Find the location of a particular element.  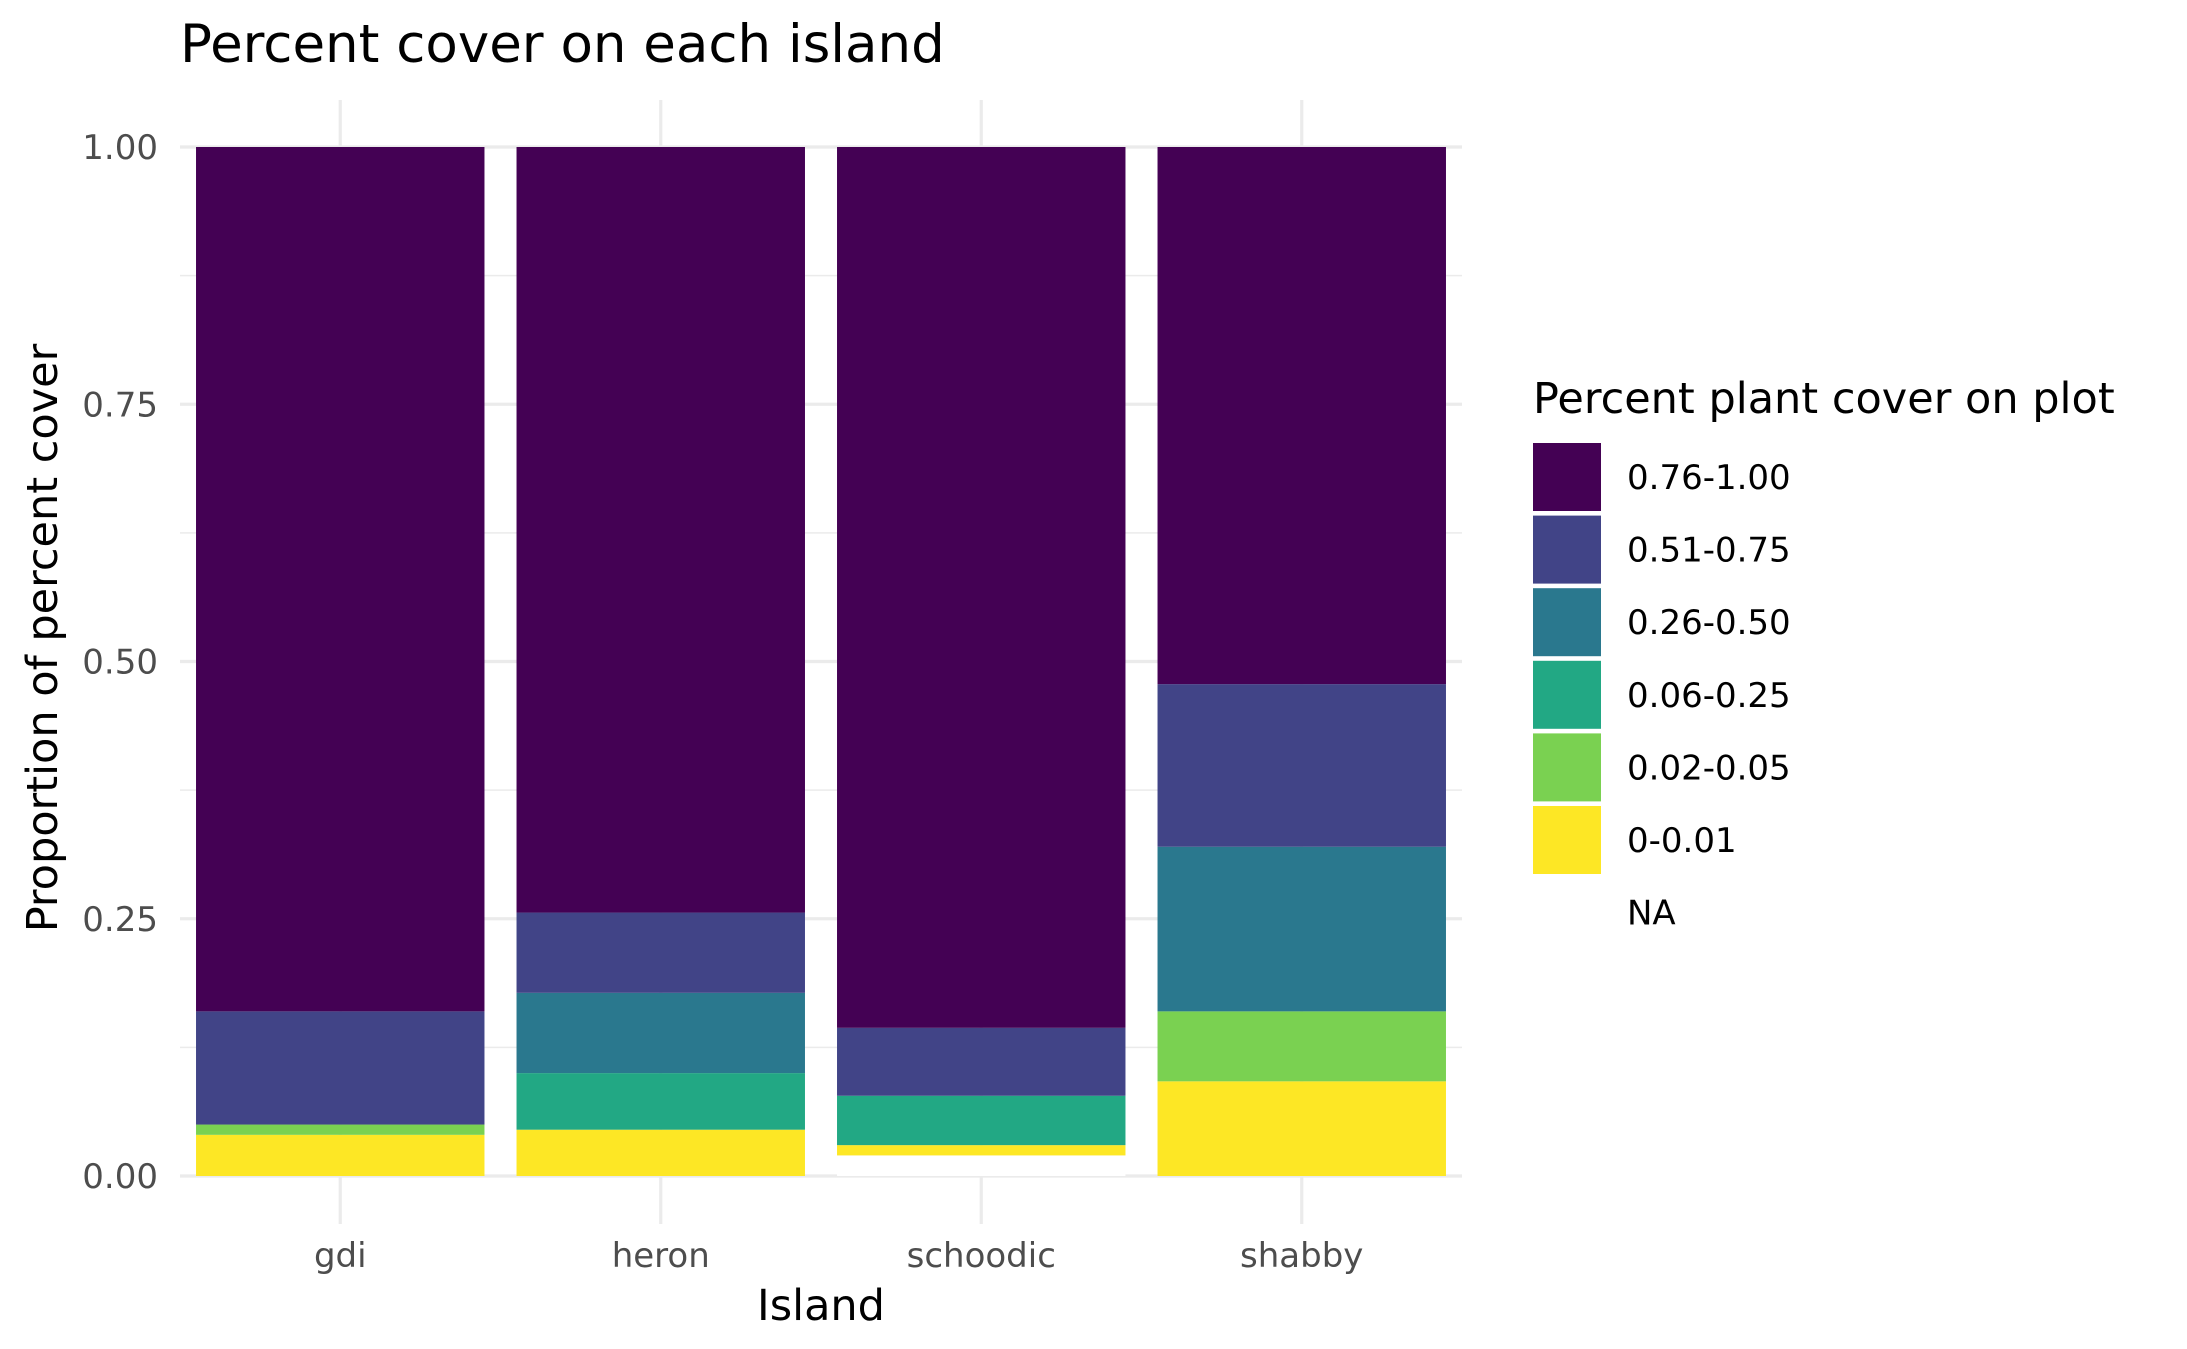

y-tick-label: 0.25 is located at coordinates (120, 920).